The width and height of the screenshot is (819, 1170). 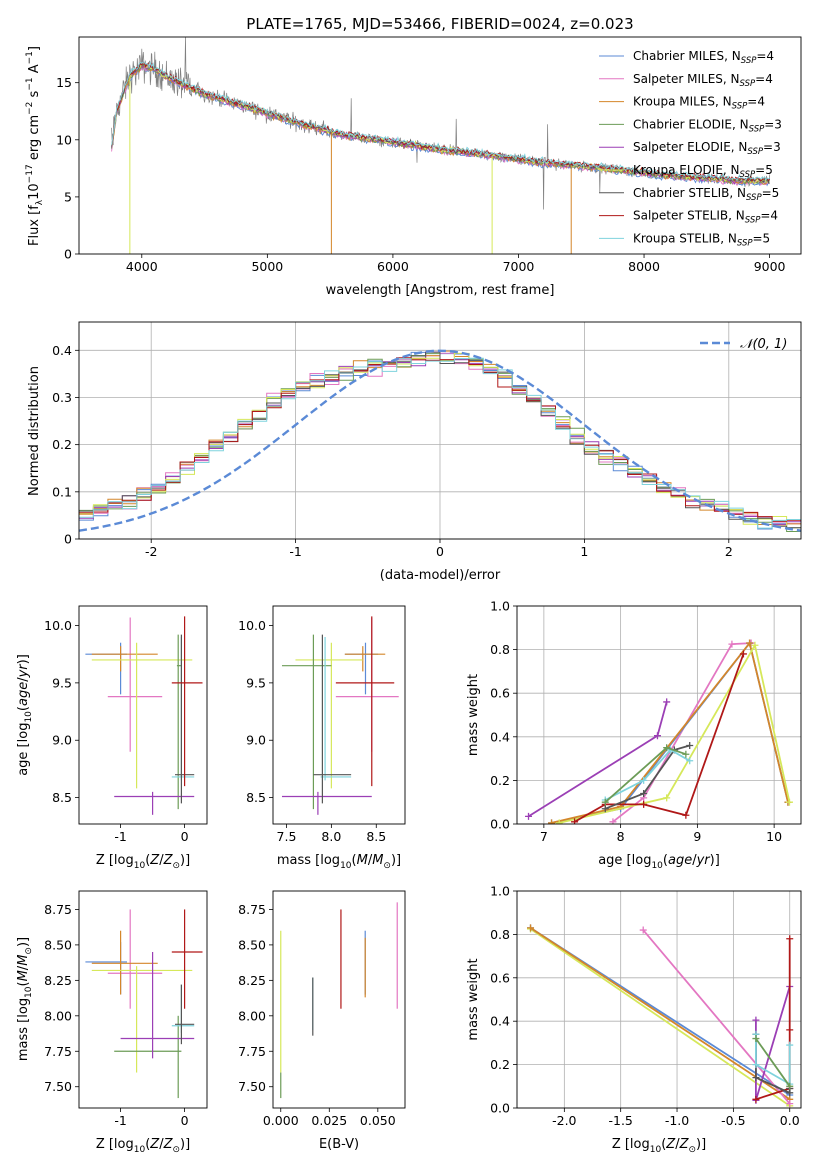 What do you see at coordinates (763, 344) in the screenshot?
I see `legend-label: 𝒩(0, 1)` at bounding box center [763, 344].